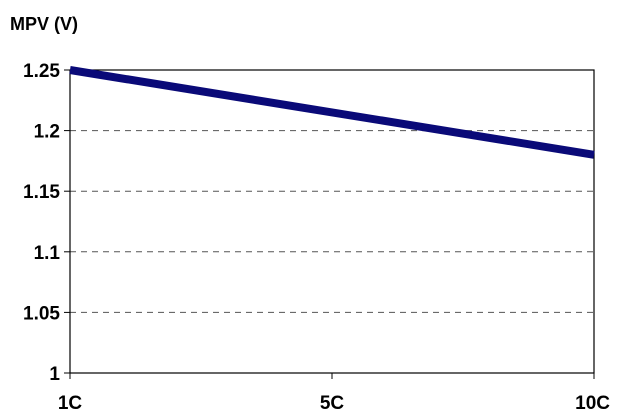  Describe the element at coordinates (41, 192) in the screenshot. I see `y-tick-label: 1.15` at that location.